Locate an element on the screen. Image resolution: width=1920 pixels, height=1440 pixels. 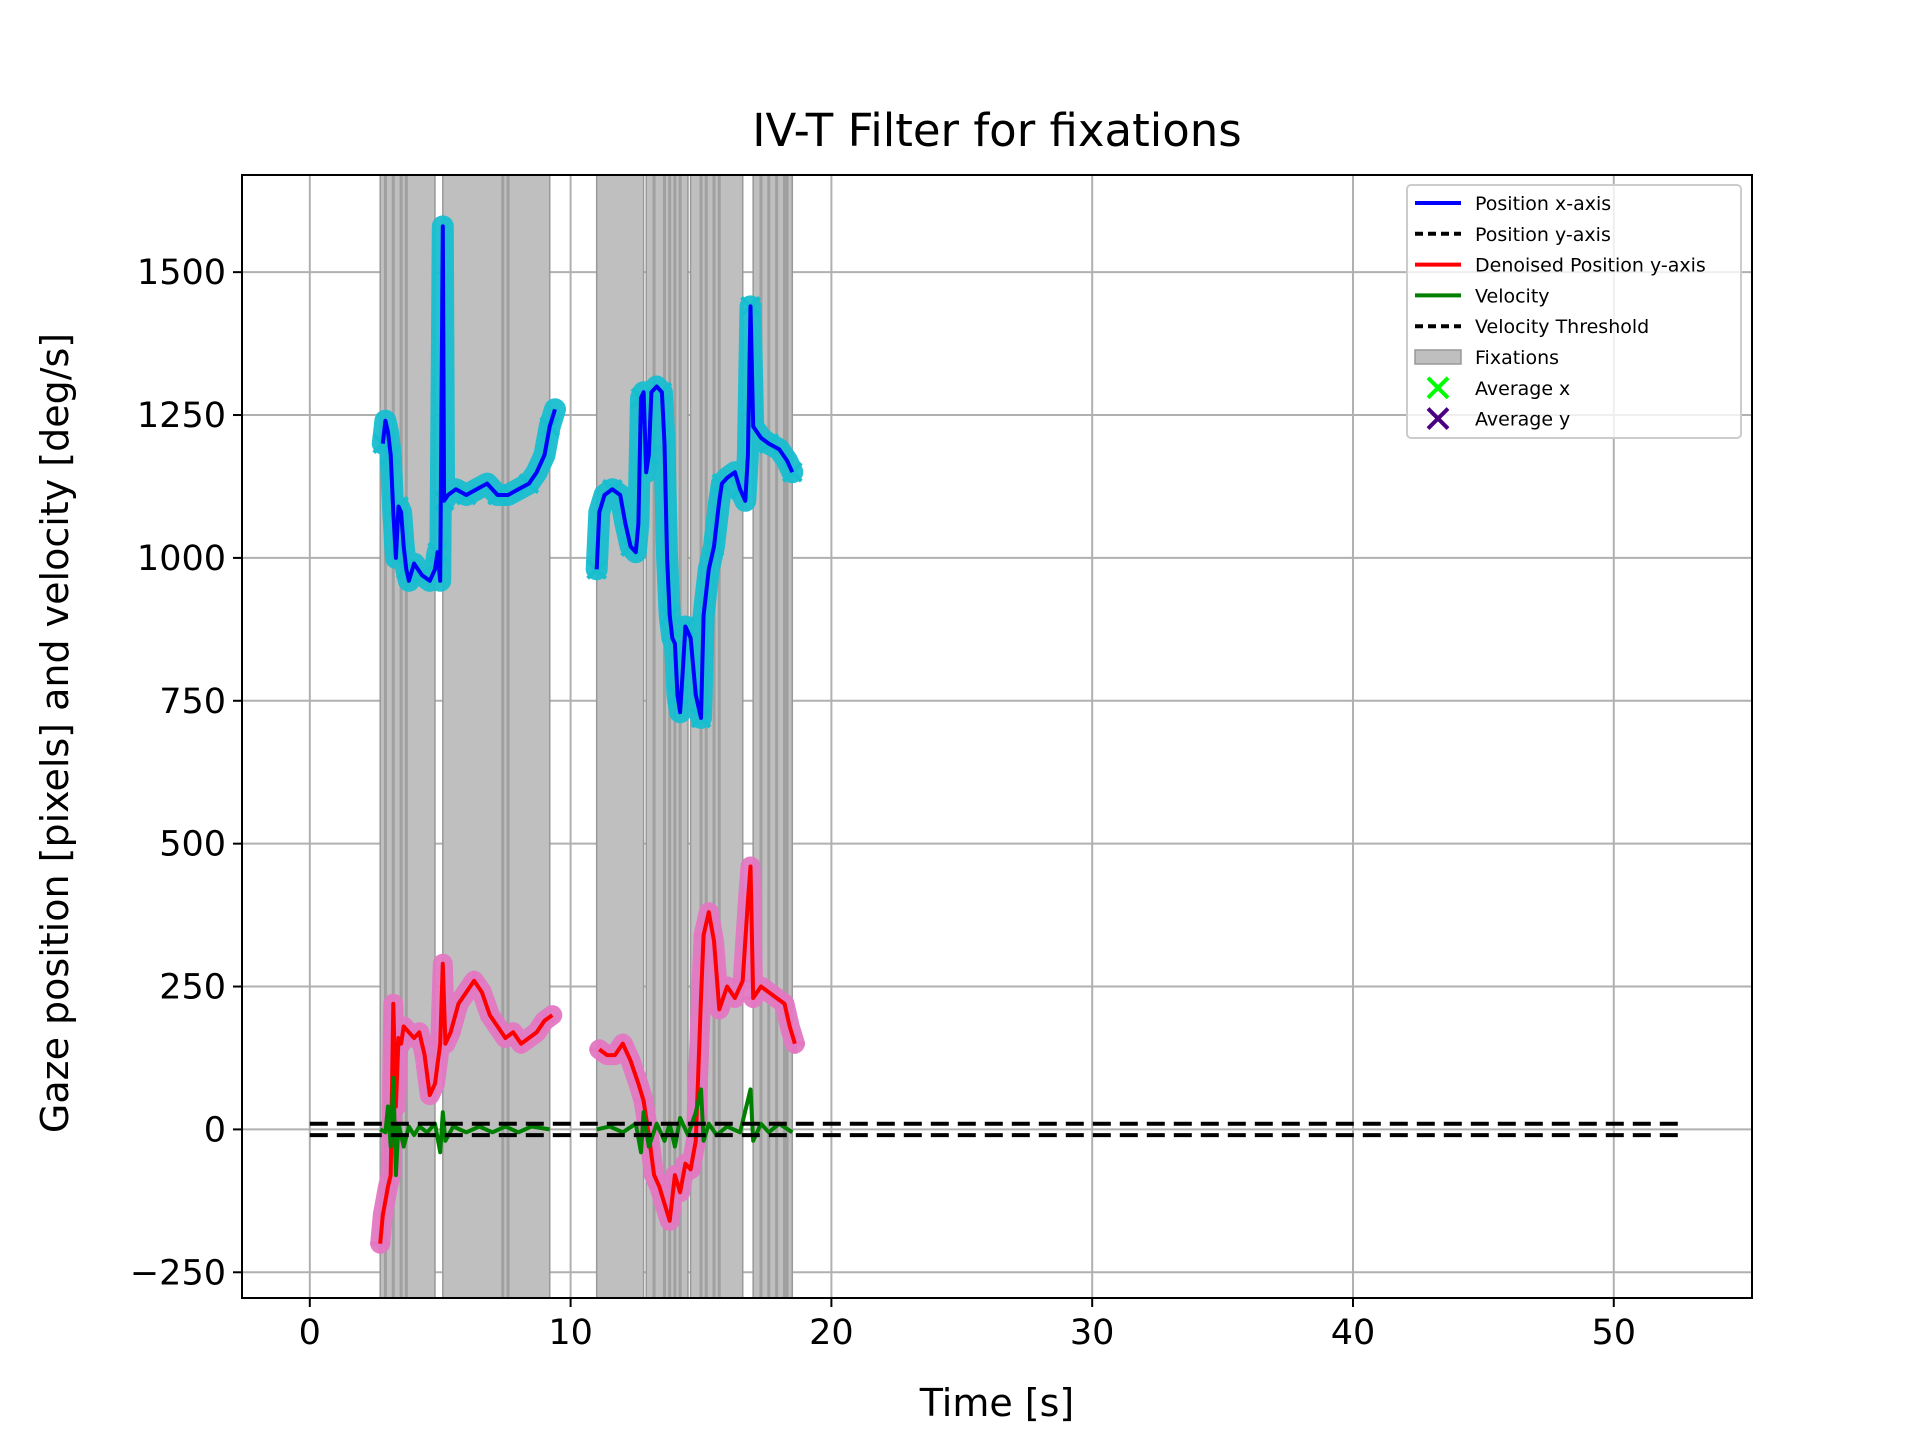
average-x-marker-stroke is located at coordinates (597, 569).